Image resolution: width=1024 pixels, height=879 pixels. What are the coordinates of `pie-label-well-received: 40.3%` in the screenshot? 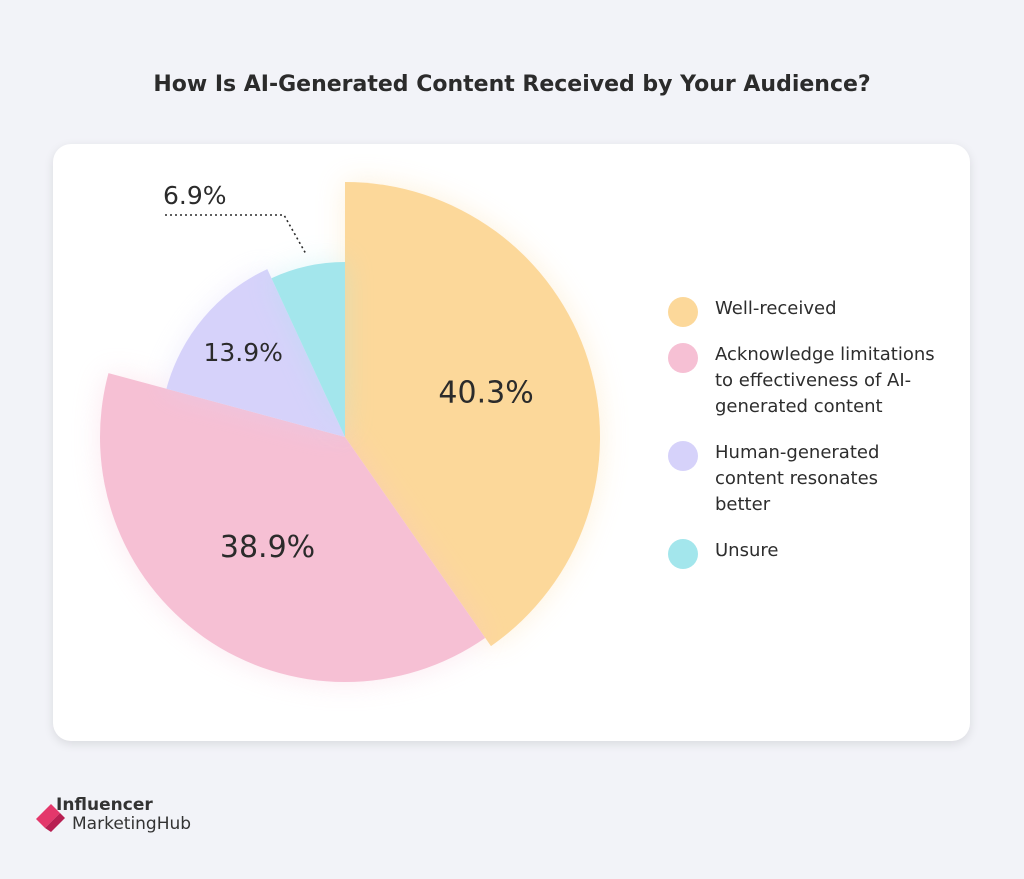 It's located at (485, 393).